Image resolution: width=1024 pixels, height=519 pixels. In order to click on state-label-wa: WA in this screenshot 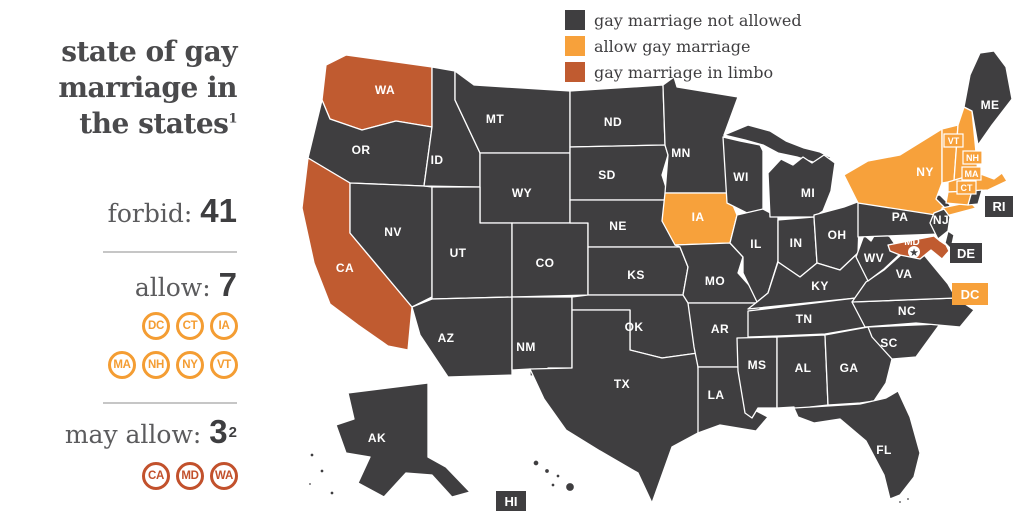, I will do `click(385, 90)`.